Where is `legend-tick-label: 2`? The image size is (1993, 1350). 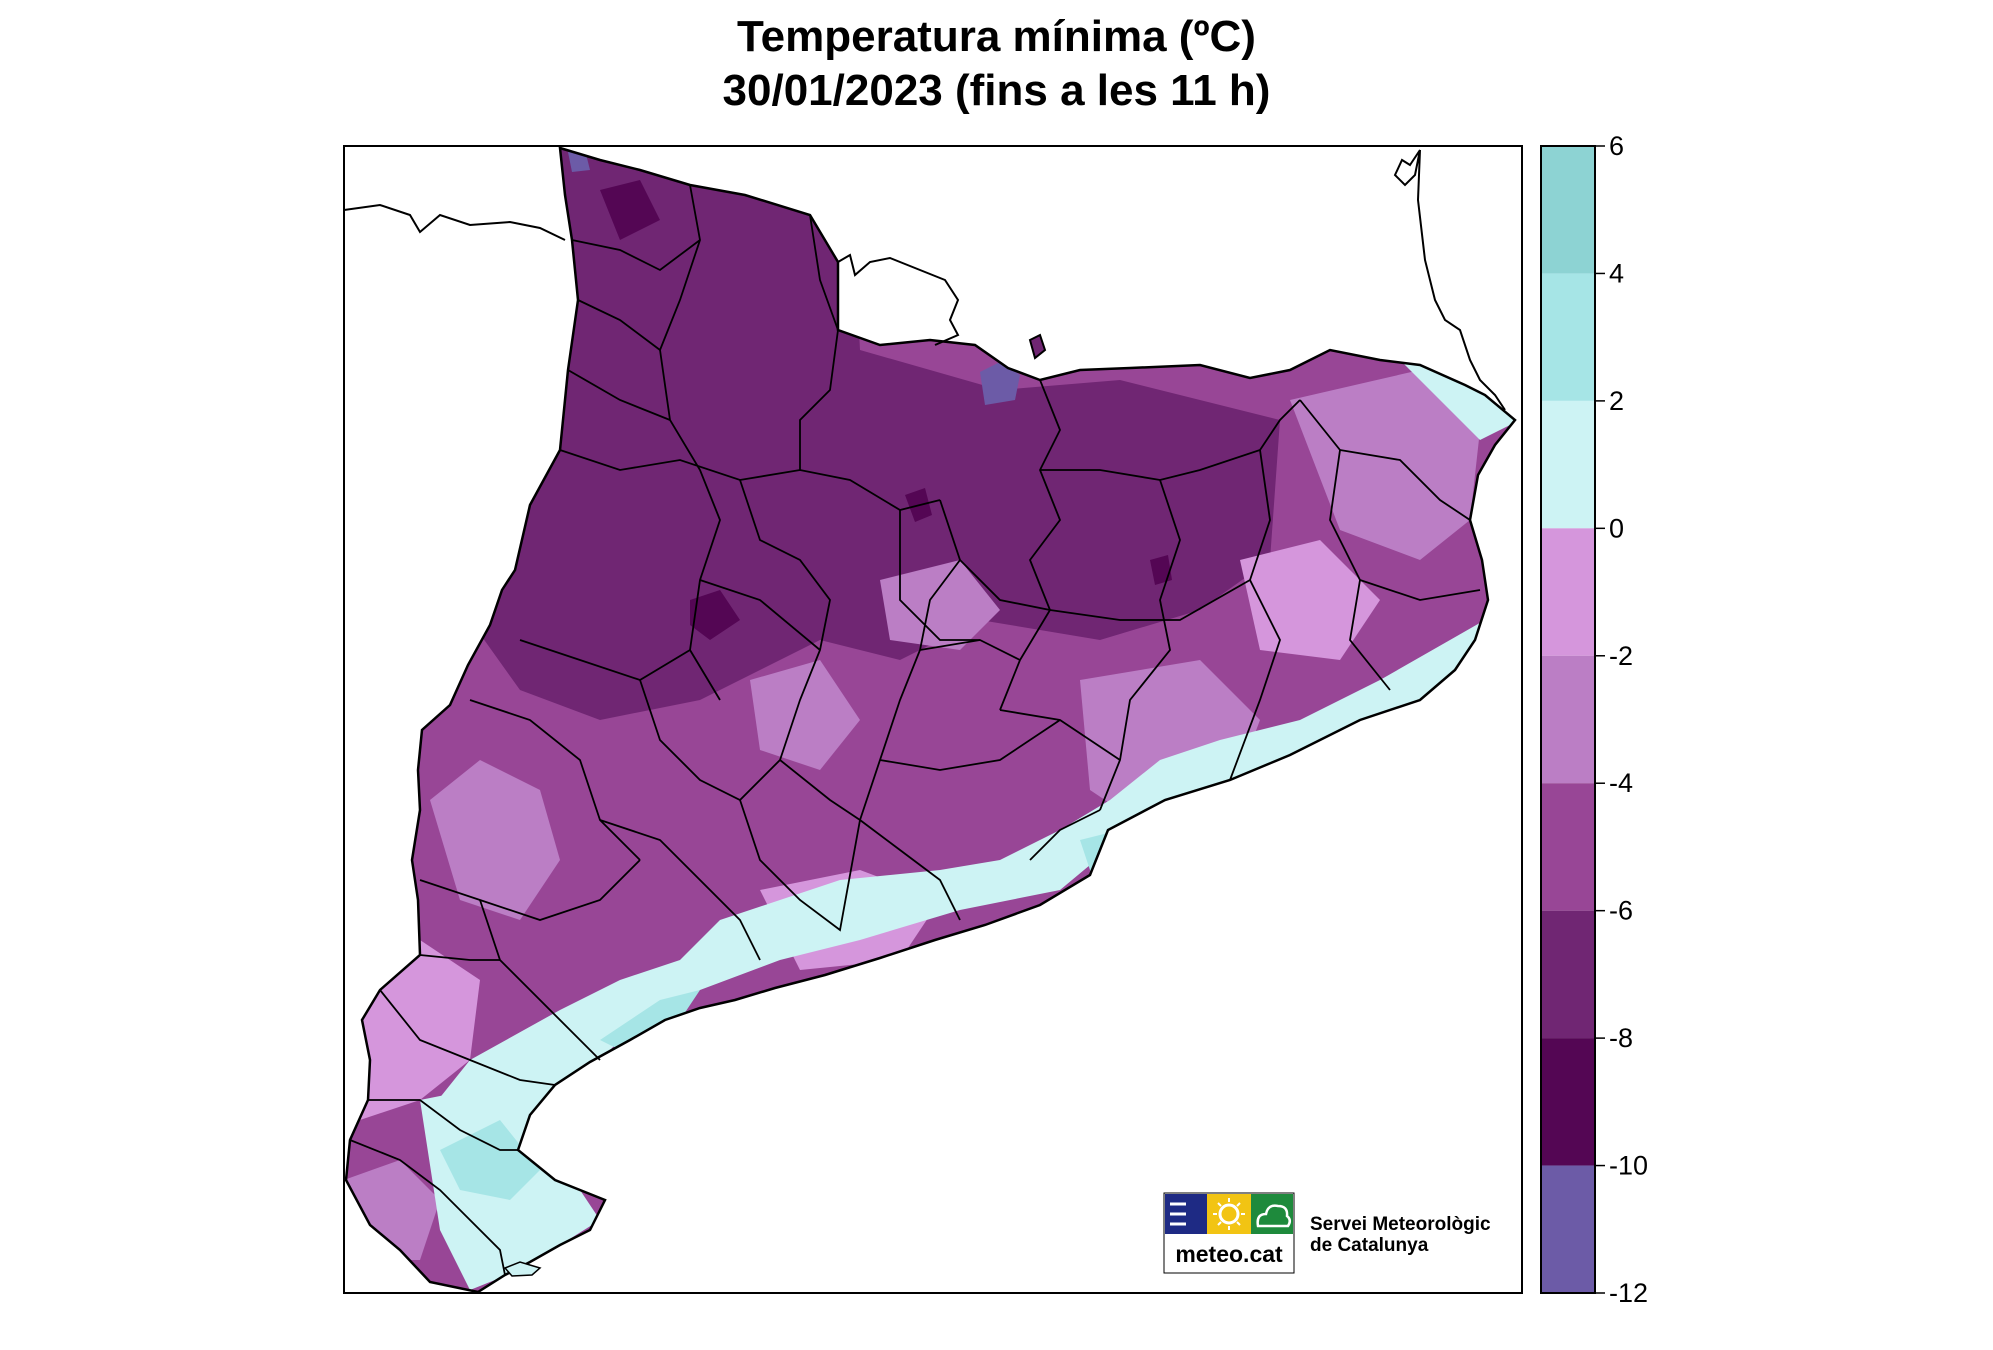
legend-tick-label: 2 is located at coordinates (1616, 401).